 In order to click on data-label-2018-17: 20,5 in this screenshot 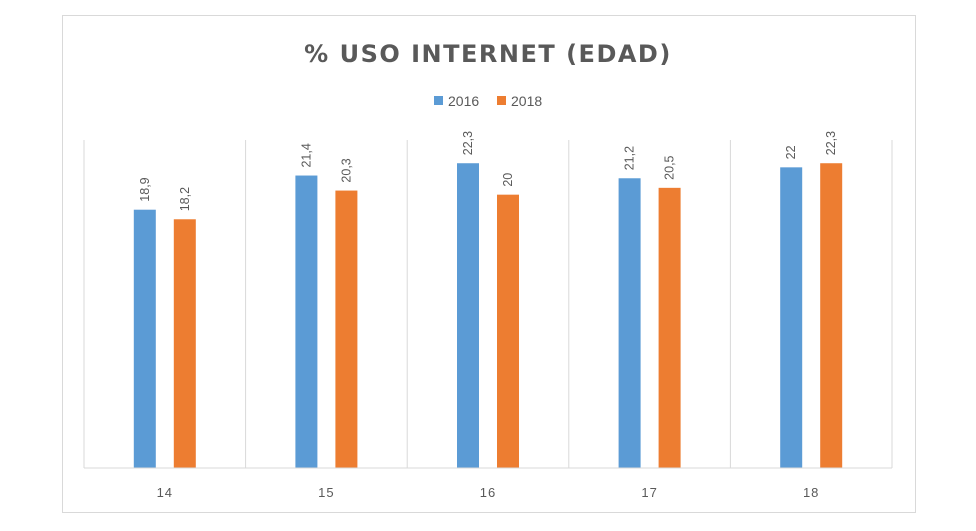, I will do `click(670, 167)`.